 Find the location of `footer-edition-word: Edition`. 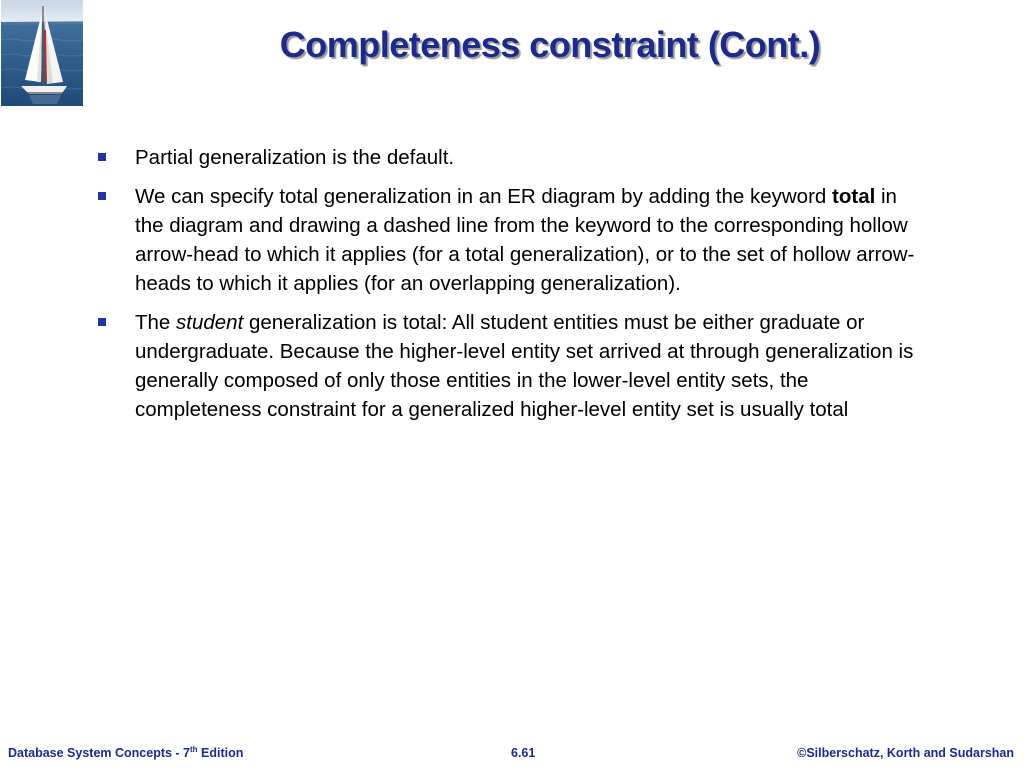

footer-edition-word: Edition is located at coordinates (220, 753).